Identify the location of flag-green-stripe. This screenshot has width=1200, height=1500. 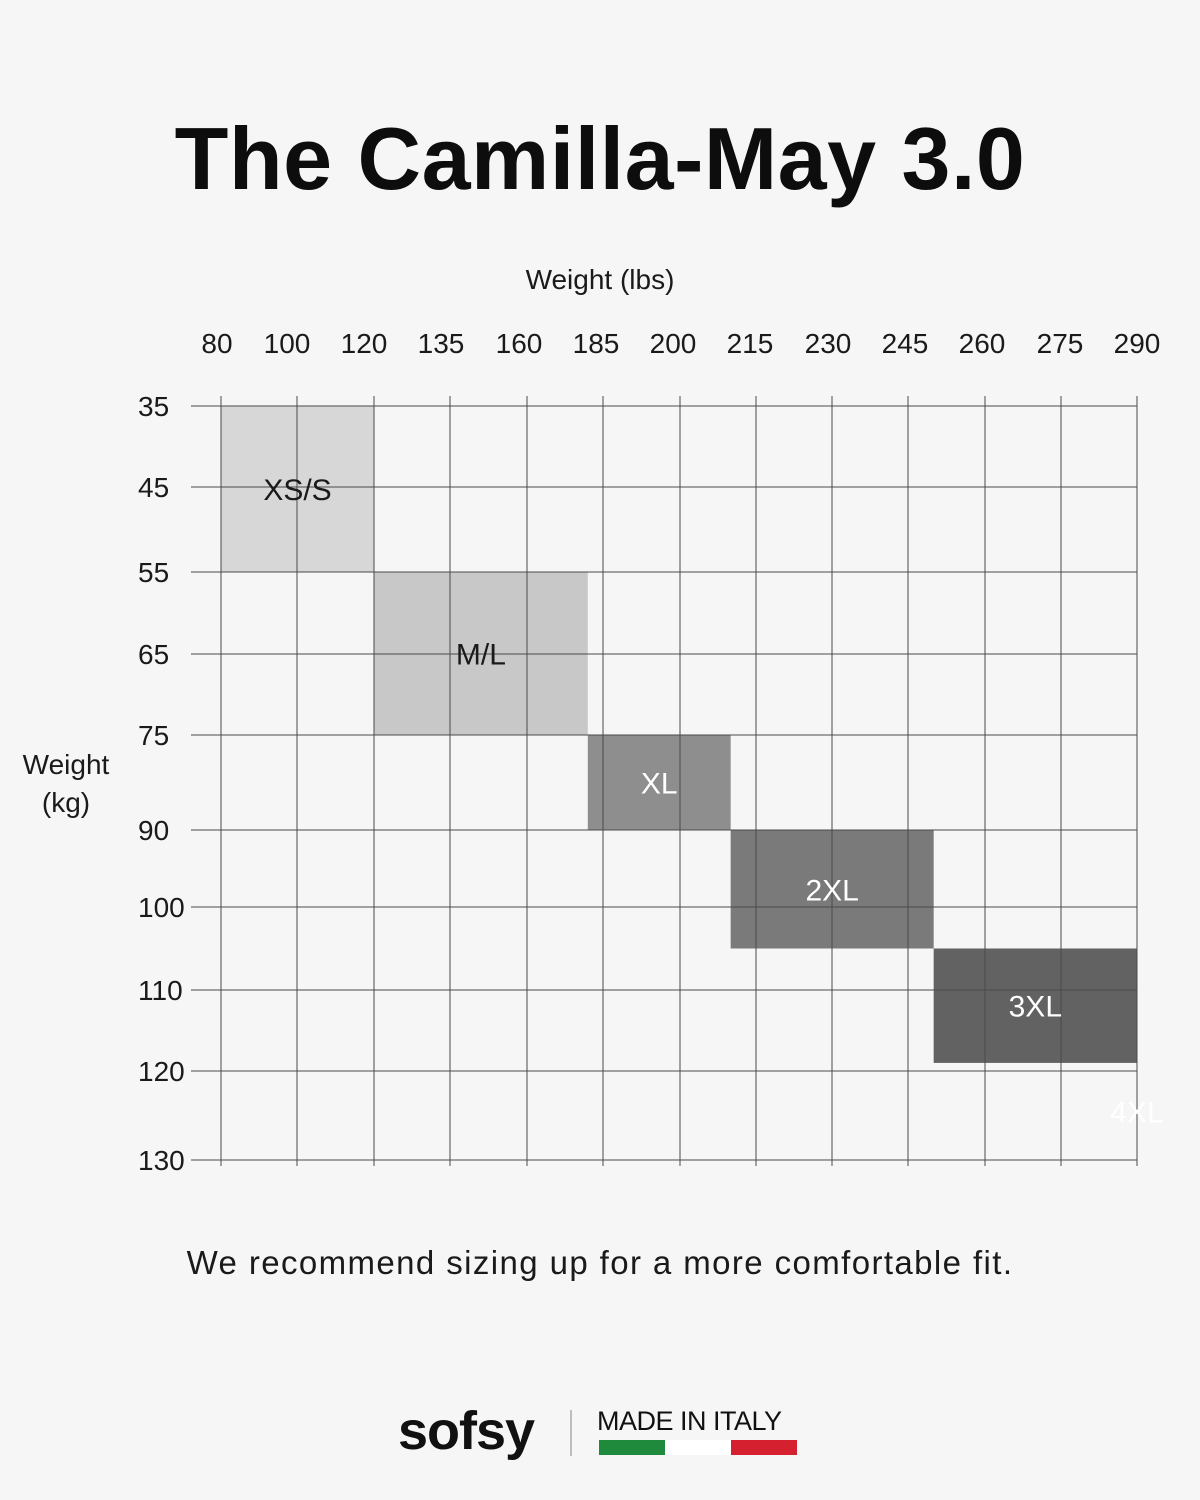
(632, 1447).